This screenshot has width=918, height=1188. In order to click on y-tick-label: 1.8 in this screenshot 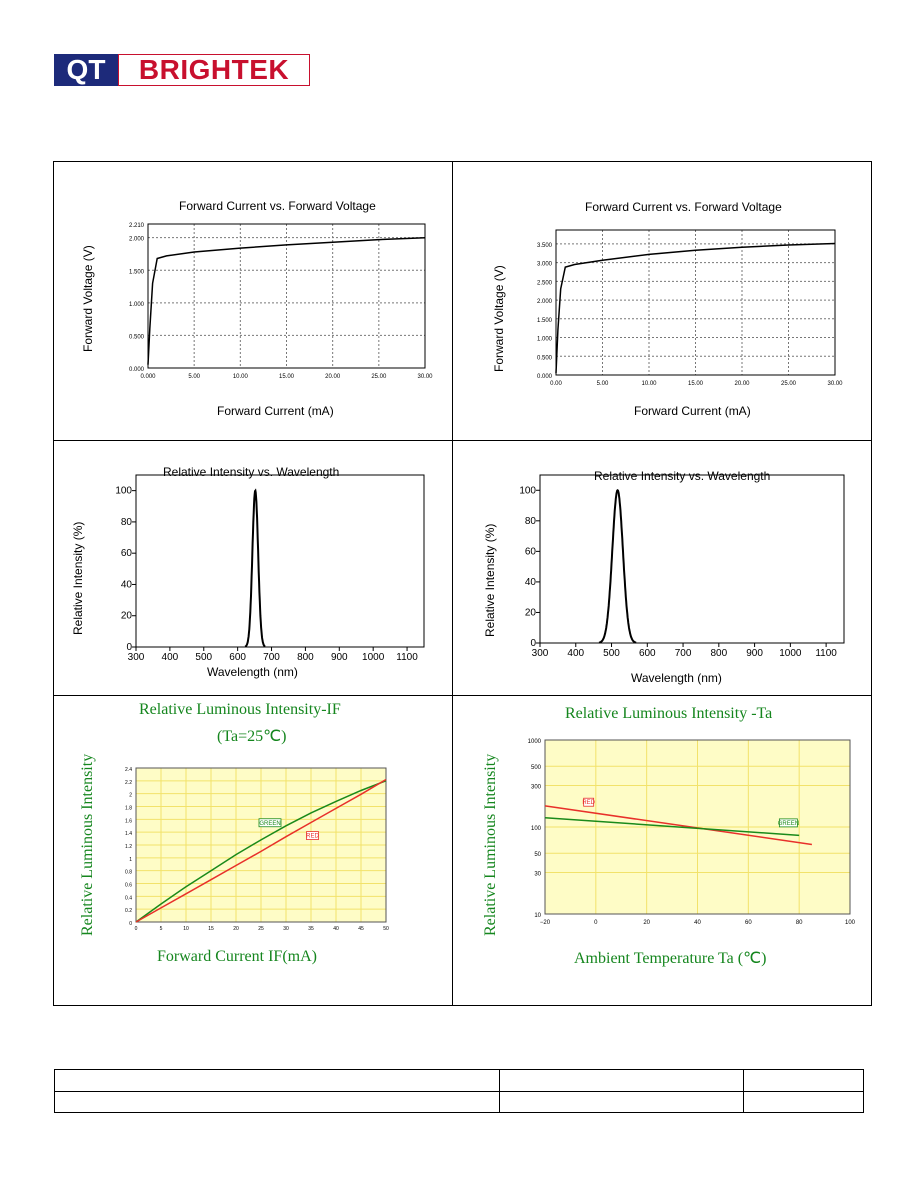, I will do `click(128, 809)`.